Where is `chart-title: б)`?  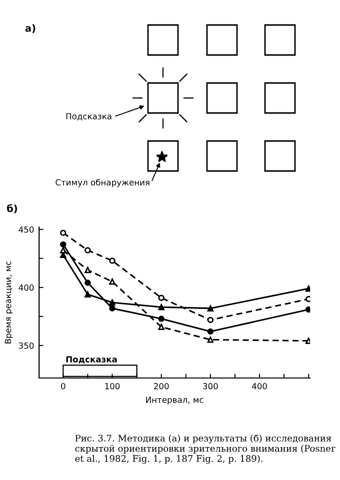 chart-title: б) is located at coordinates (12, 209).